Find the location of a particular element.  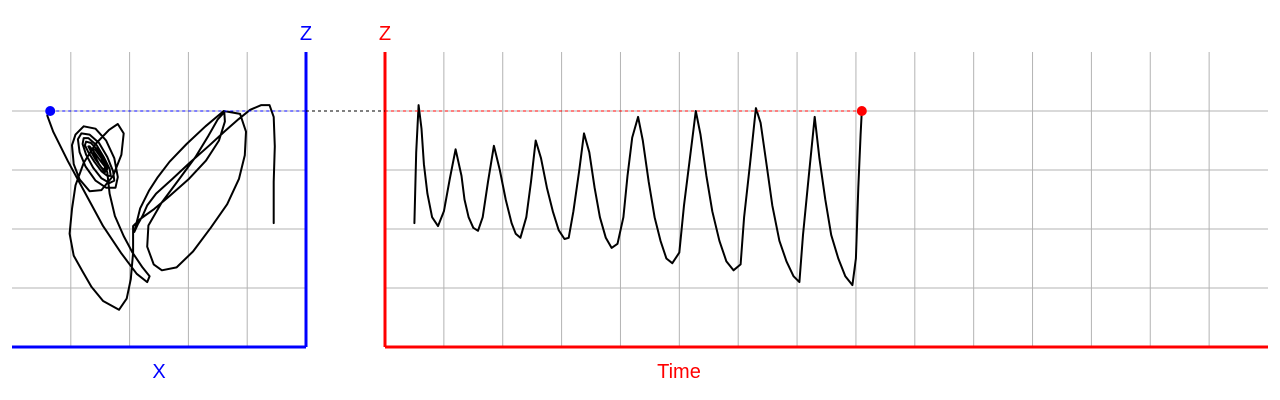

phase-x-axis-label: X is located at coordinates (158, 372).